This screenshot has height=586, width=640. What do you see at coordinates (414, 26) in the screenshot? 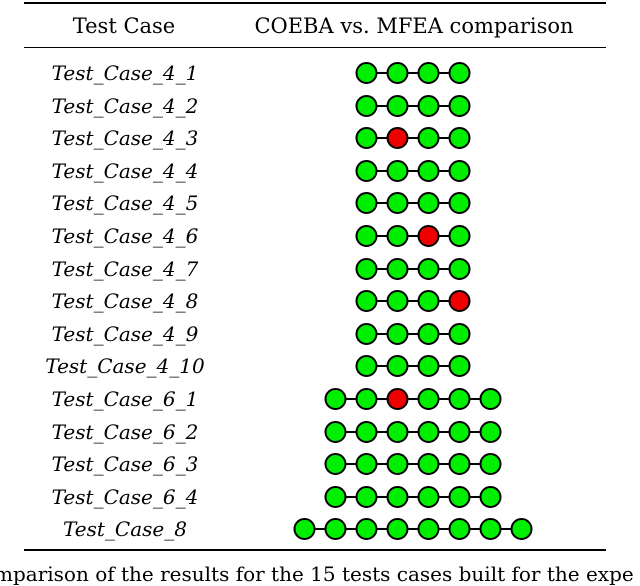
I see `header-comparison: COEBA vs. MFEA comparison` at bounding box center [414, 26].